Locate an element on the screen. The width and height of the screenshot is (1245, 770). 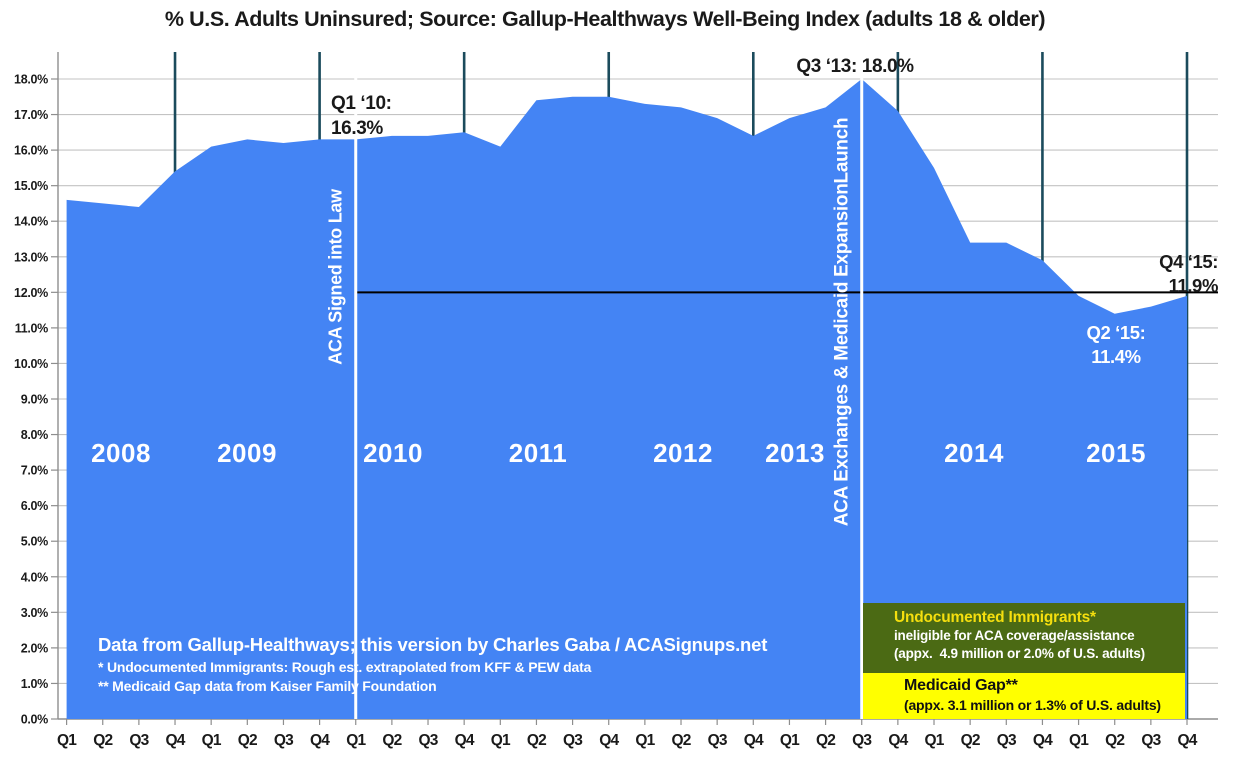
year-label: 2008 is located at coordinates (121, 453).